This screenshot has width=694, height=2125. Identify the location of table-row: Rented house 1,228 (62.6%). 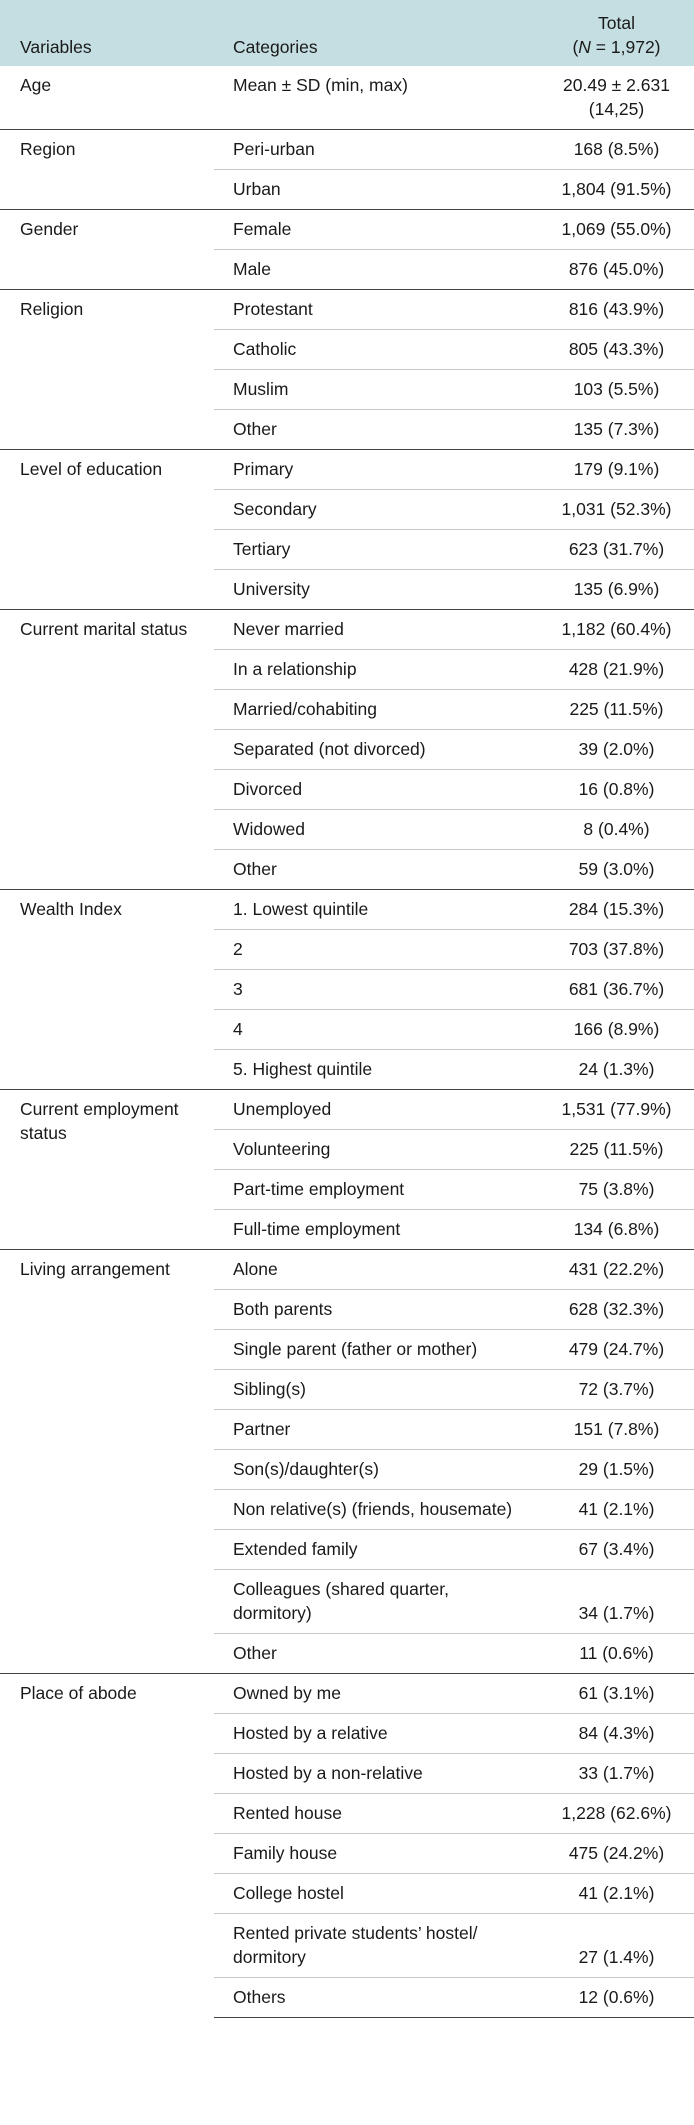
(347, 1813).